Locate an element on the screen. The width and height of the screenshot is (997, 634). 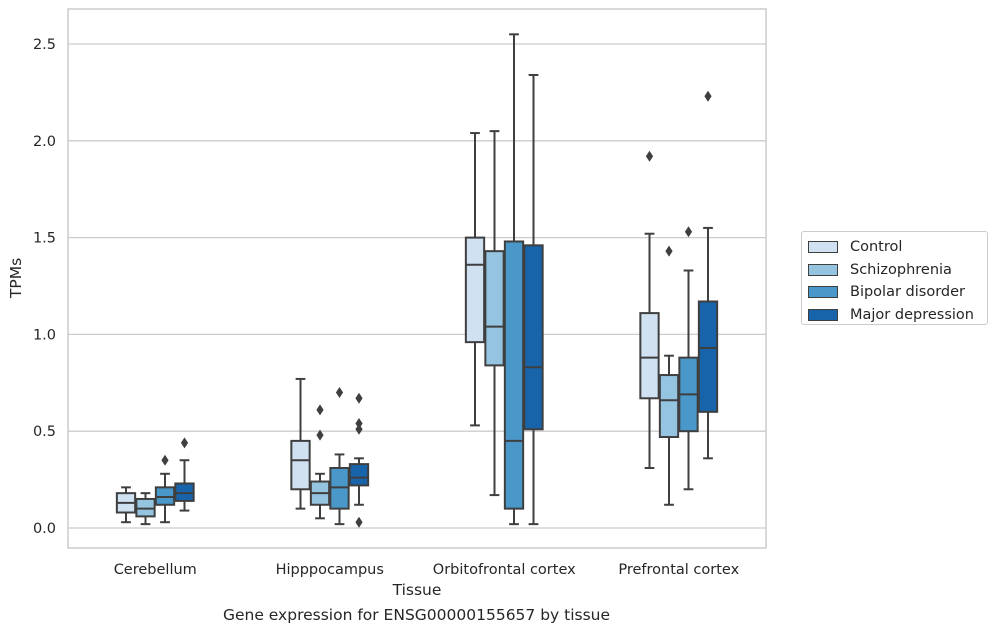
y-tick-labels: 0.0 0.5 1.0 1.5 2.0 2.5 is located at coordinates (44, 287).